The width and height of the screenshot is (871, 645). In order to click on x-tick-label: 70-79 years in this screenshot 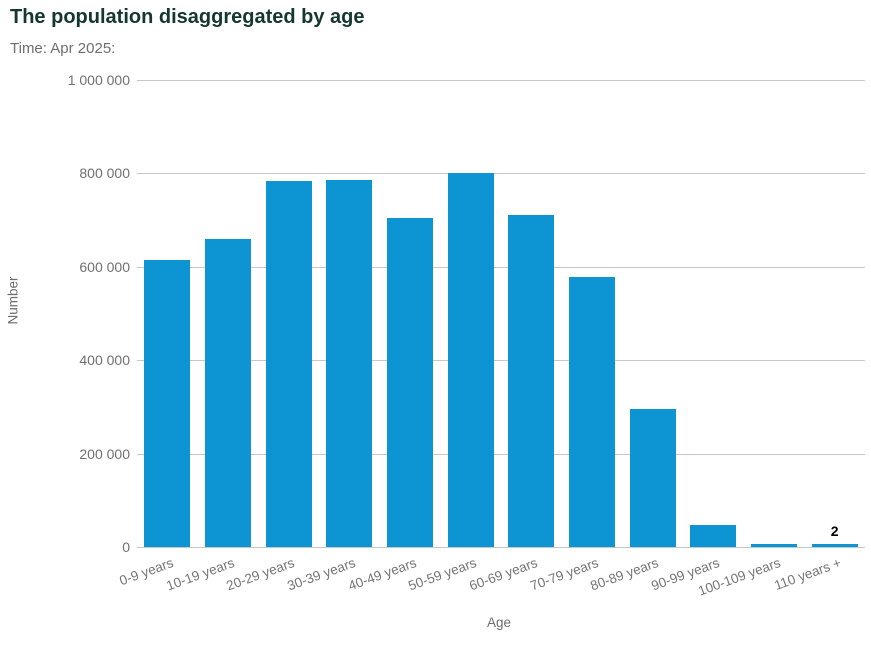, I will do `click(564, 574)`.